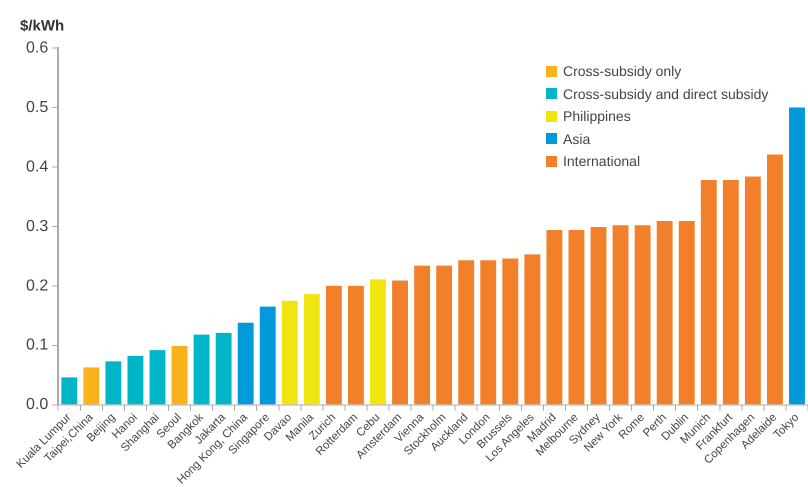  What do you see at coordinates (37, 167) in the screenshot?
I see `y-tick-label: 0.4` at bounding box center [37, 167].